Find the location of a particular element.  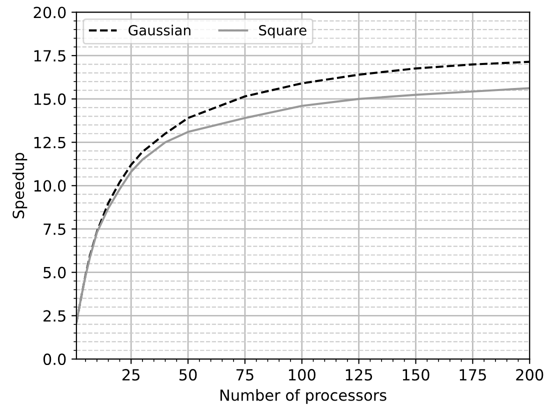

y-tick-label: 20.0 is located at coordinates (50, 12).